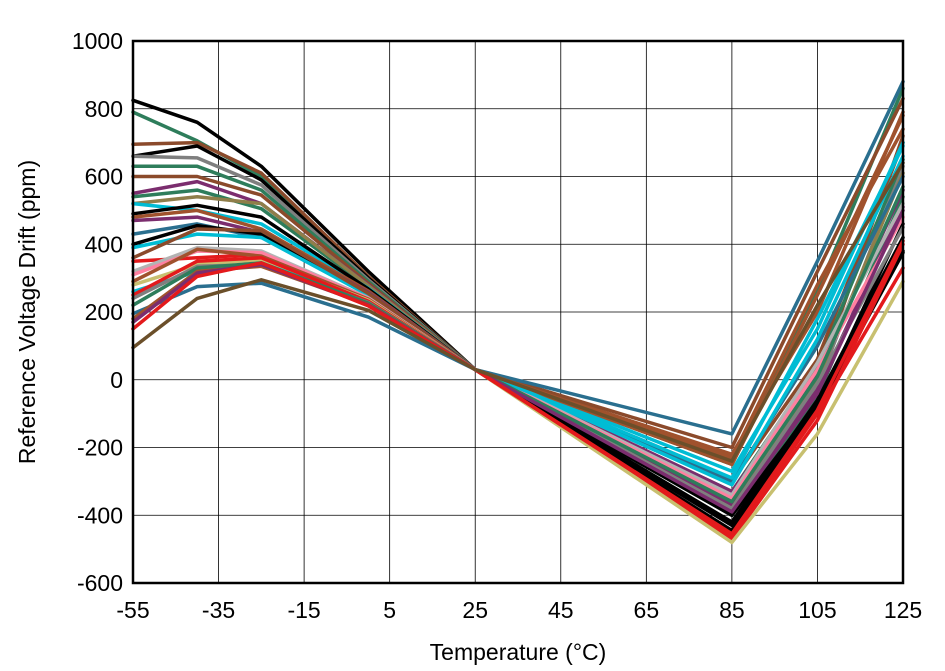 The width and height of the screenshot is (945, 671). I want to click on x-tick-label: 85, so click(732, 610).